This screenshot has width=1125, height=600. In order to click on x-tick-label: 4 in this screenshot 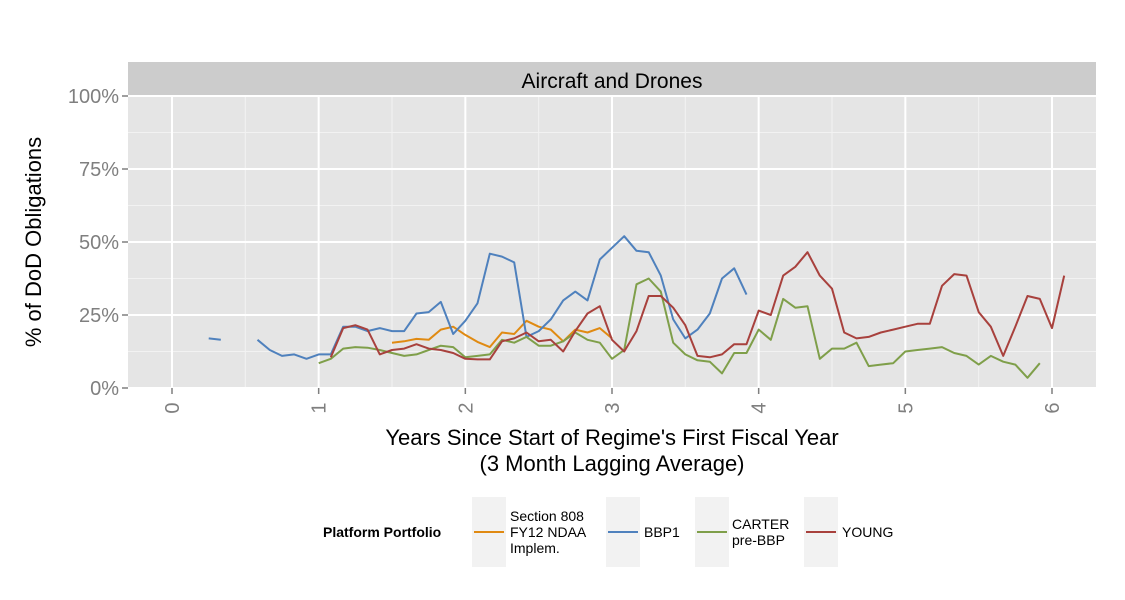, I will do `click(760, 407)`.